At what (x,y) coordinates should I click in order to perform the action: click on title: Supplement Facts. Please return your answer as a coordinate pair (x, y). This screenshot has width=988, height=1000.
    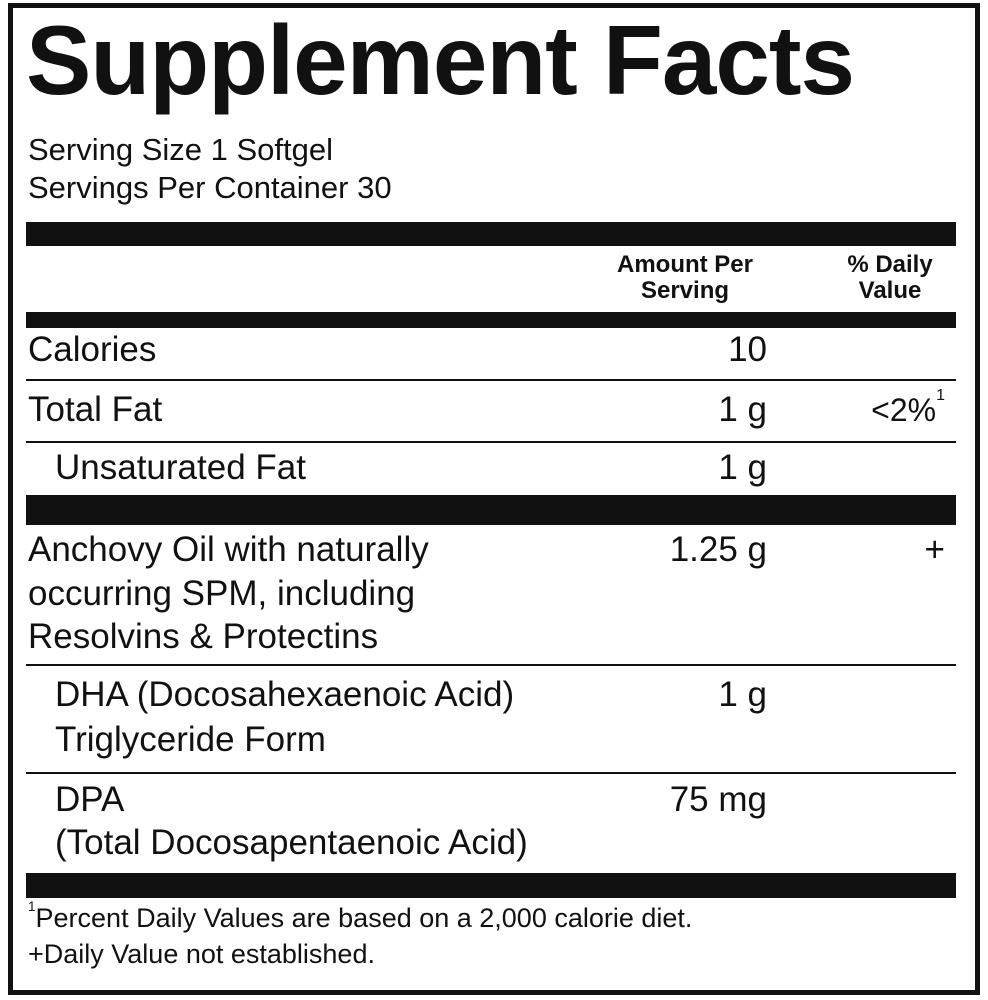
    Looking at the image, I should click on (440, 60).